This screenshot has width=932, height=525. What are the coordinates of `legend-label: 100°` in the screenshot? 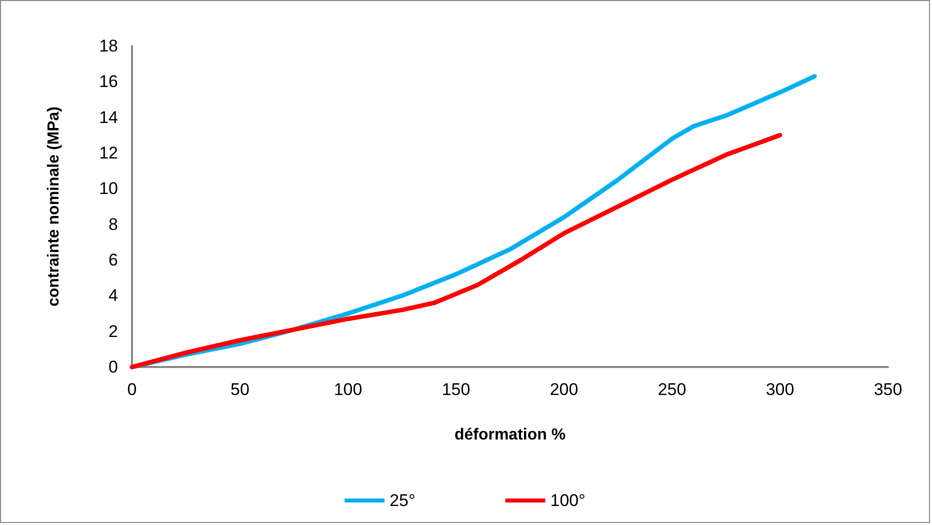 It's located at (568, 500).